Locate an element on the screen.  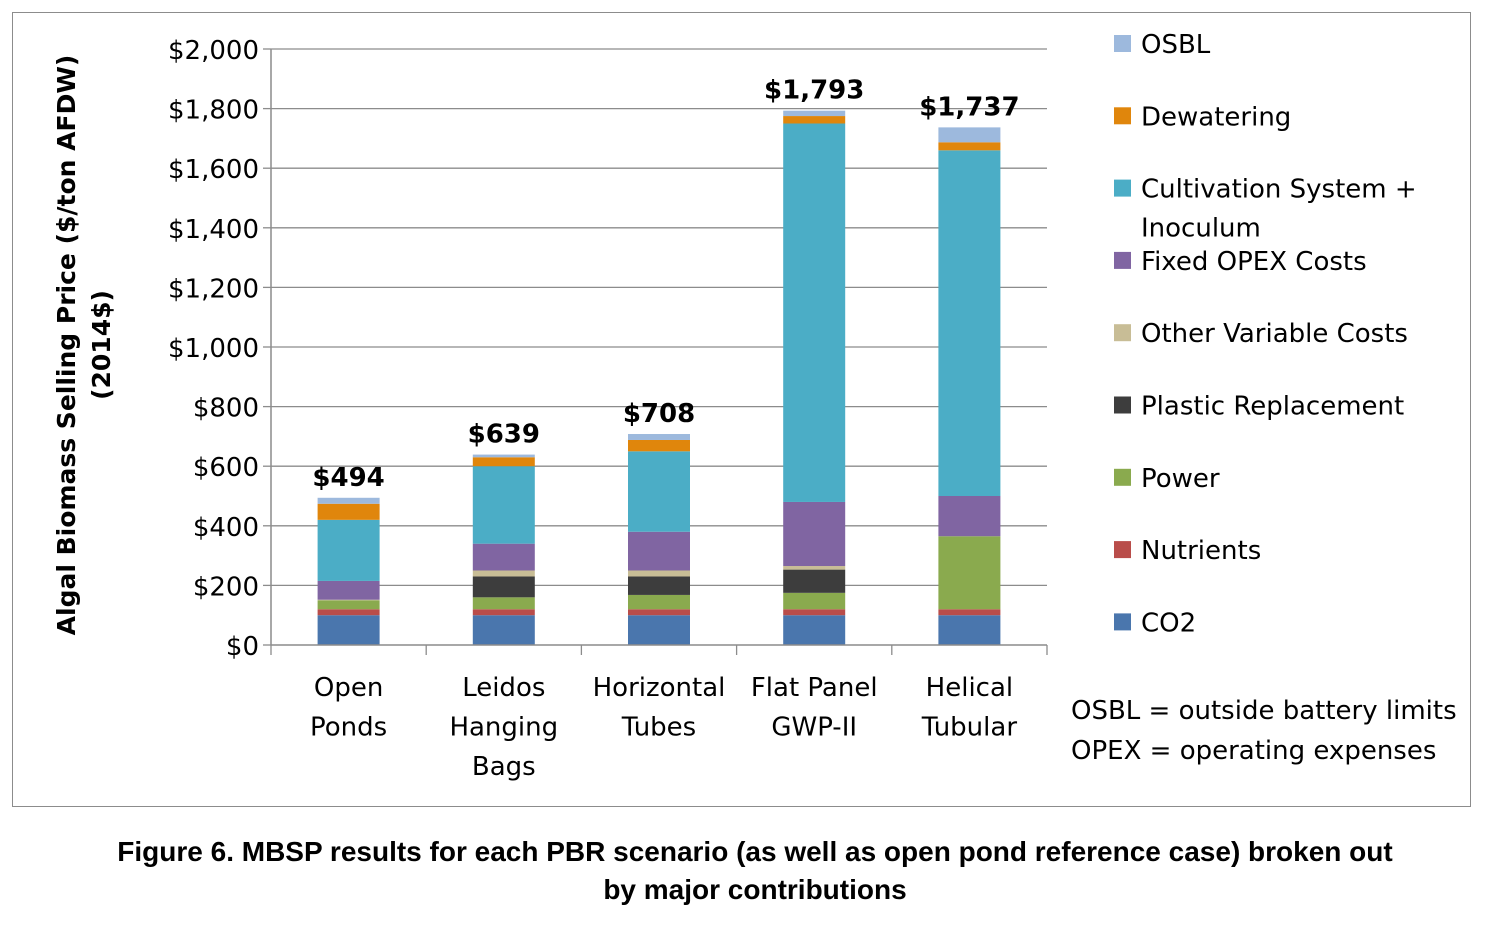
y-tick-label: $200 is located at coordinates (226, 587).